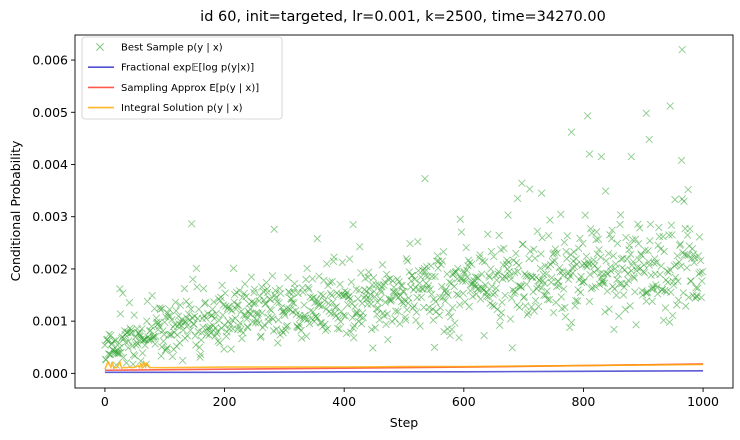 The image size is (740, 440). What do you see at coordinates (404, 371) in the screenshot?
I see `series-line` at bounding box center [404, 371].